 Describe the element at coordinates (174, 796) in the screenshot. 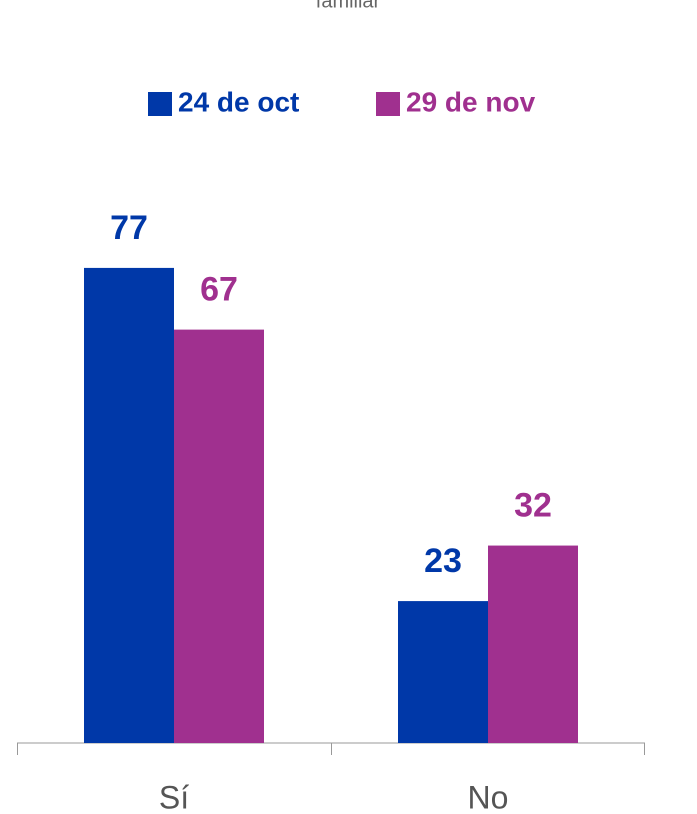

I see `x-tick-label: Sí` at that location.